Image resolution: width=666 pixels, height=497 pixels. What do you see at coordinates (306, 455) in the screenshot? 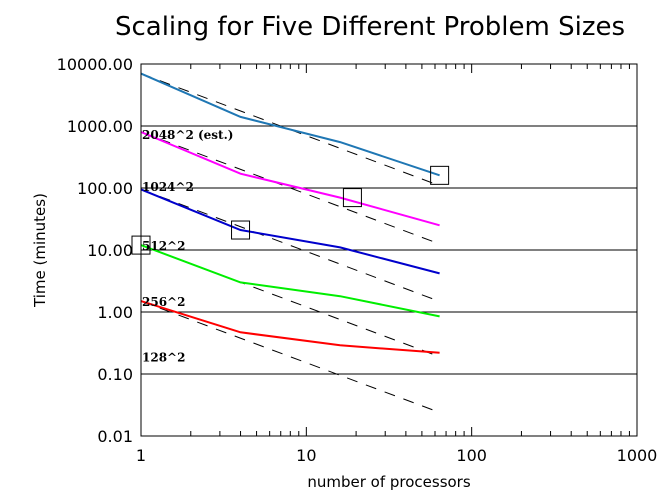
I see `x-tick-label: 10` at bounding box center [306, 455].